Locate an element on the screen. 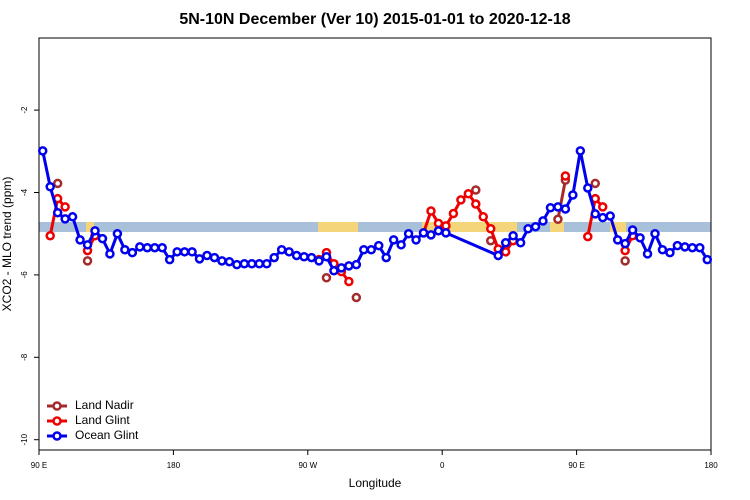 This screenshot has height=500, width=750. y-tick-label: -4 is located at coordinates (24, 192).